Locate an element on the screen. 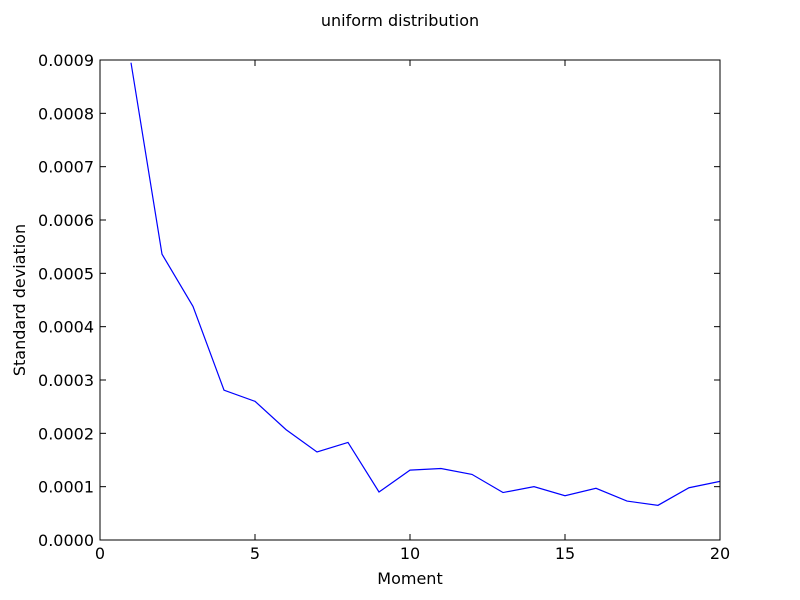 The image size is (800, 600). y-axis-label: Standard deviation is located at coordinates (19, 300).